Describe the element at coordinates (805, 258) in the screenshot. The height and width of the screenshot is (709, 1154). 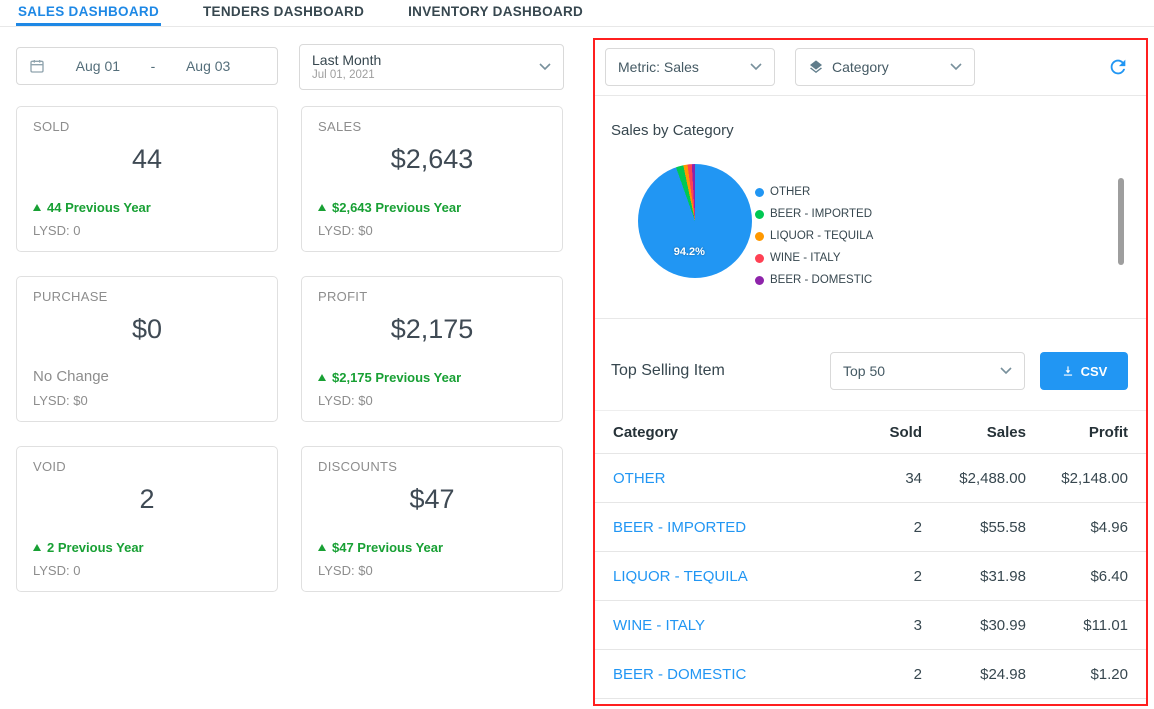
I see `legend-label: WINE - ITALY` at that location.